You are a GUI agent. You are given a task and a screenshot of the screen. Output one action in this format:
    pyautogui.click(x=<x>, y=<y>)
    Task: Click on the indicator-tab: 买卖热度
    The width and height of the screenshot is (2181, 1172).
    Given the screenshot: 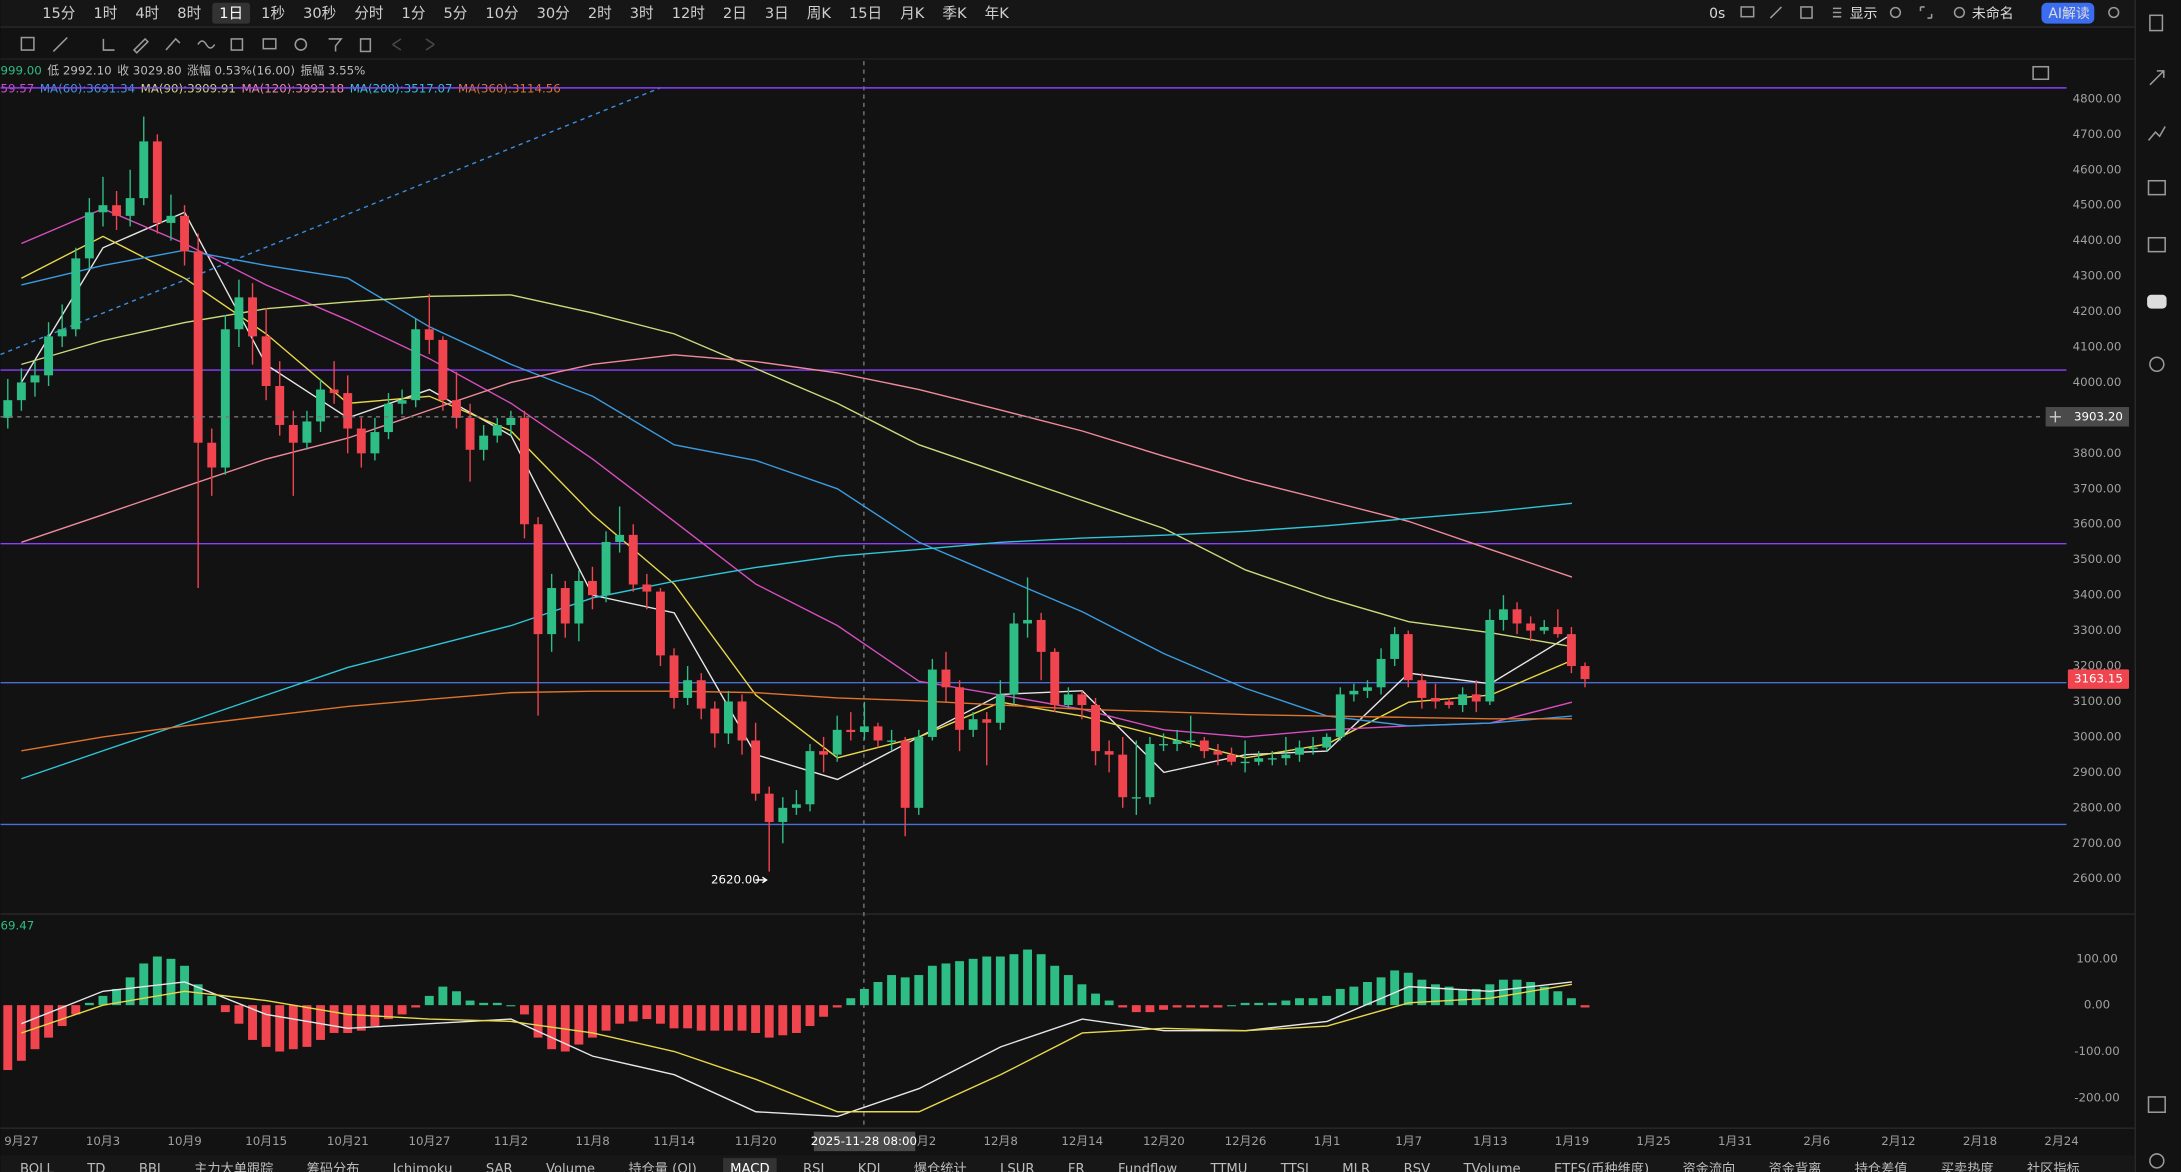 What is the action you would take?
    pyautogui.click(x=1967, y=1166)
    